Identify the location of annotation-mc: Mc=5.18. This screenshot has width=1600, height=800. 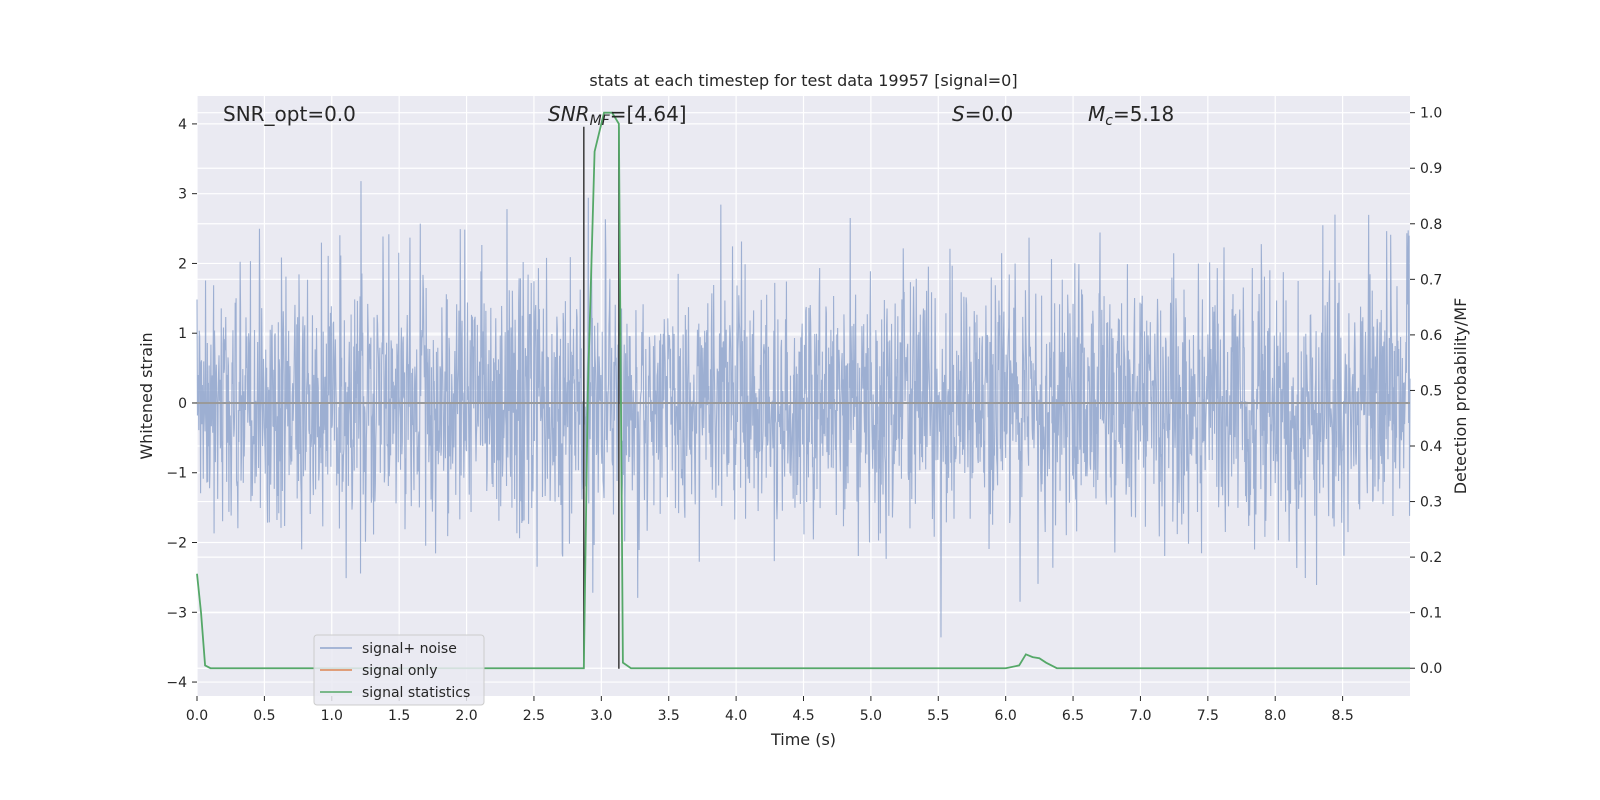
(1131, 115).